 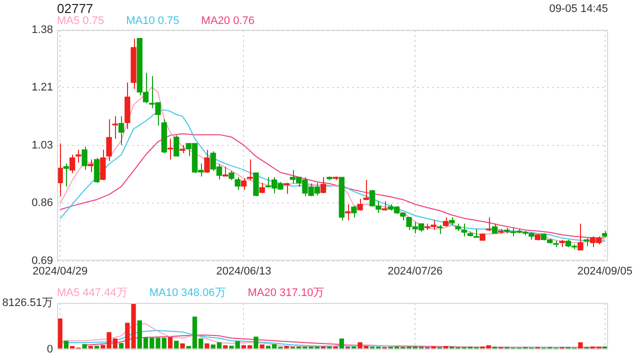 I want to click on x-tick-label: 2024/09/05, so click(x=604, y=271).